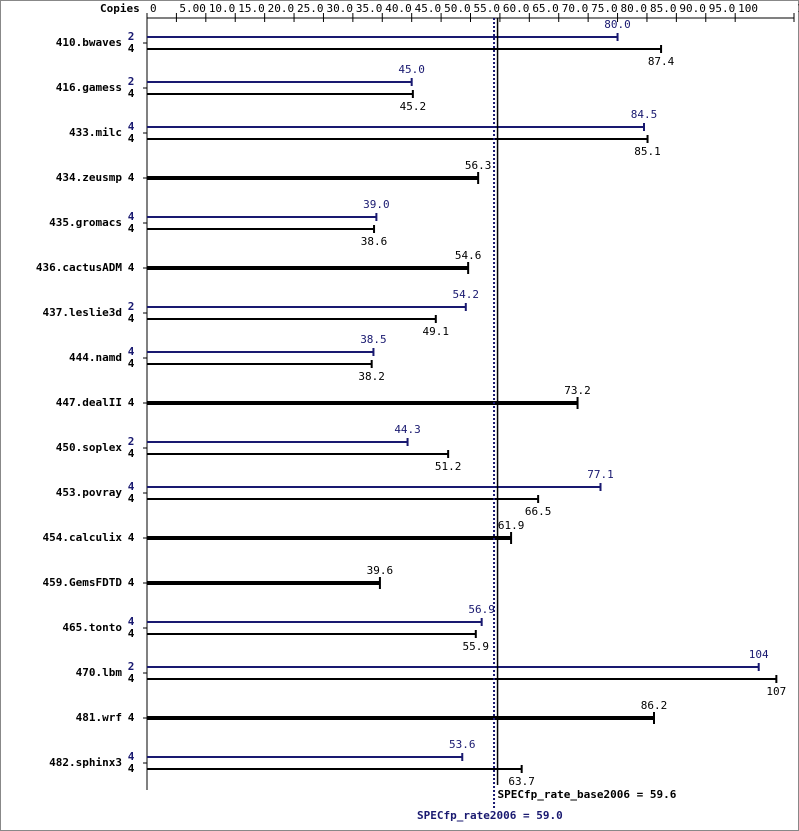 This screenshot has height=831, width=799. I want to click on benchmark-label: 416.gamess, so click(89, 87).